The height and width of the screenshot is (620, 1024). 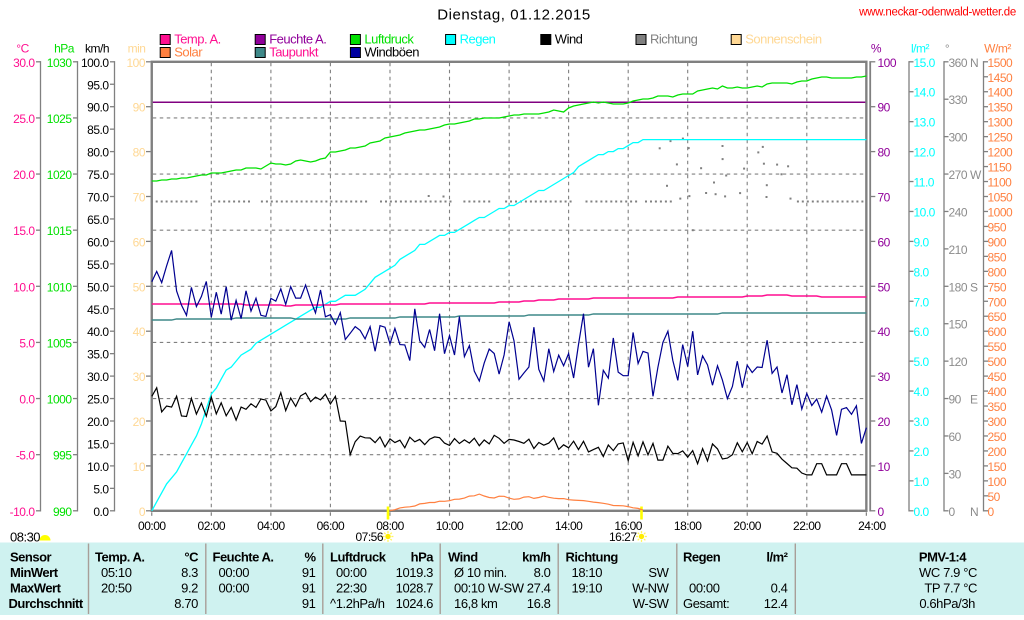 What do you see at coordinates (997, 347) in the screenshot?
I see `svg-text: 550` at bounding box center [997, 347].